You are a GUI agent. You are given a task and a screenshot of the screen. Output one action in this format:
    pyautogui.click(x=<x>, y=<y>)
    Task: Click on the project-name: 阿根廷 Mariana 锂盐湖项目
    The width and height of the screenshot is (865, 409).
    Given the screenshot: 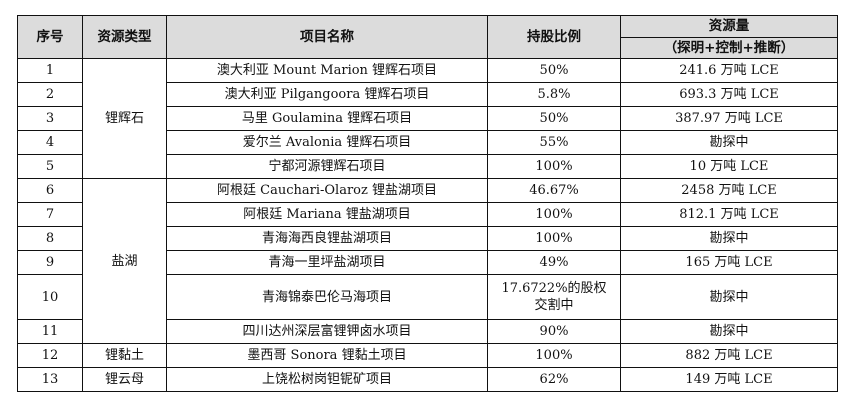 What is the action you would take?
    pyautogui.click(x=327, y=214)
    